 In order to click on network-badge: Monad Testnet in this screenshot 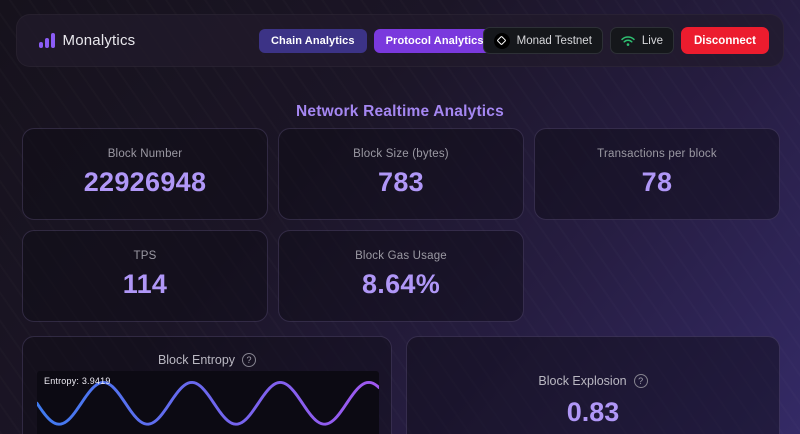, I will do `click(542, 40)`.